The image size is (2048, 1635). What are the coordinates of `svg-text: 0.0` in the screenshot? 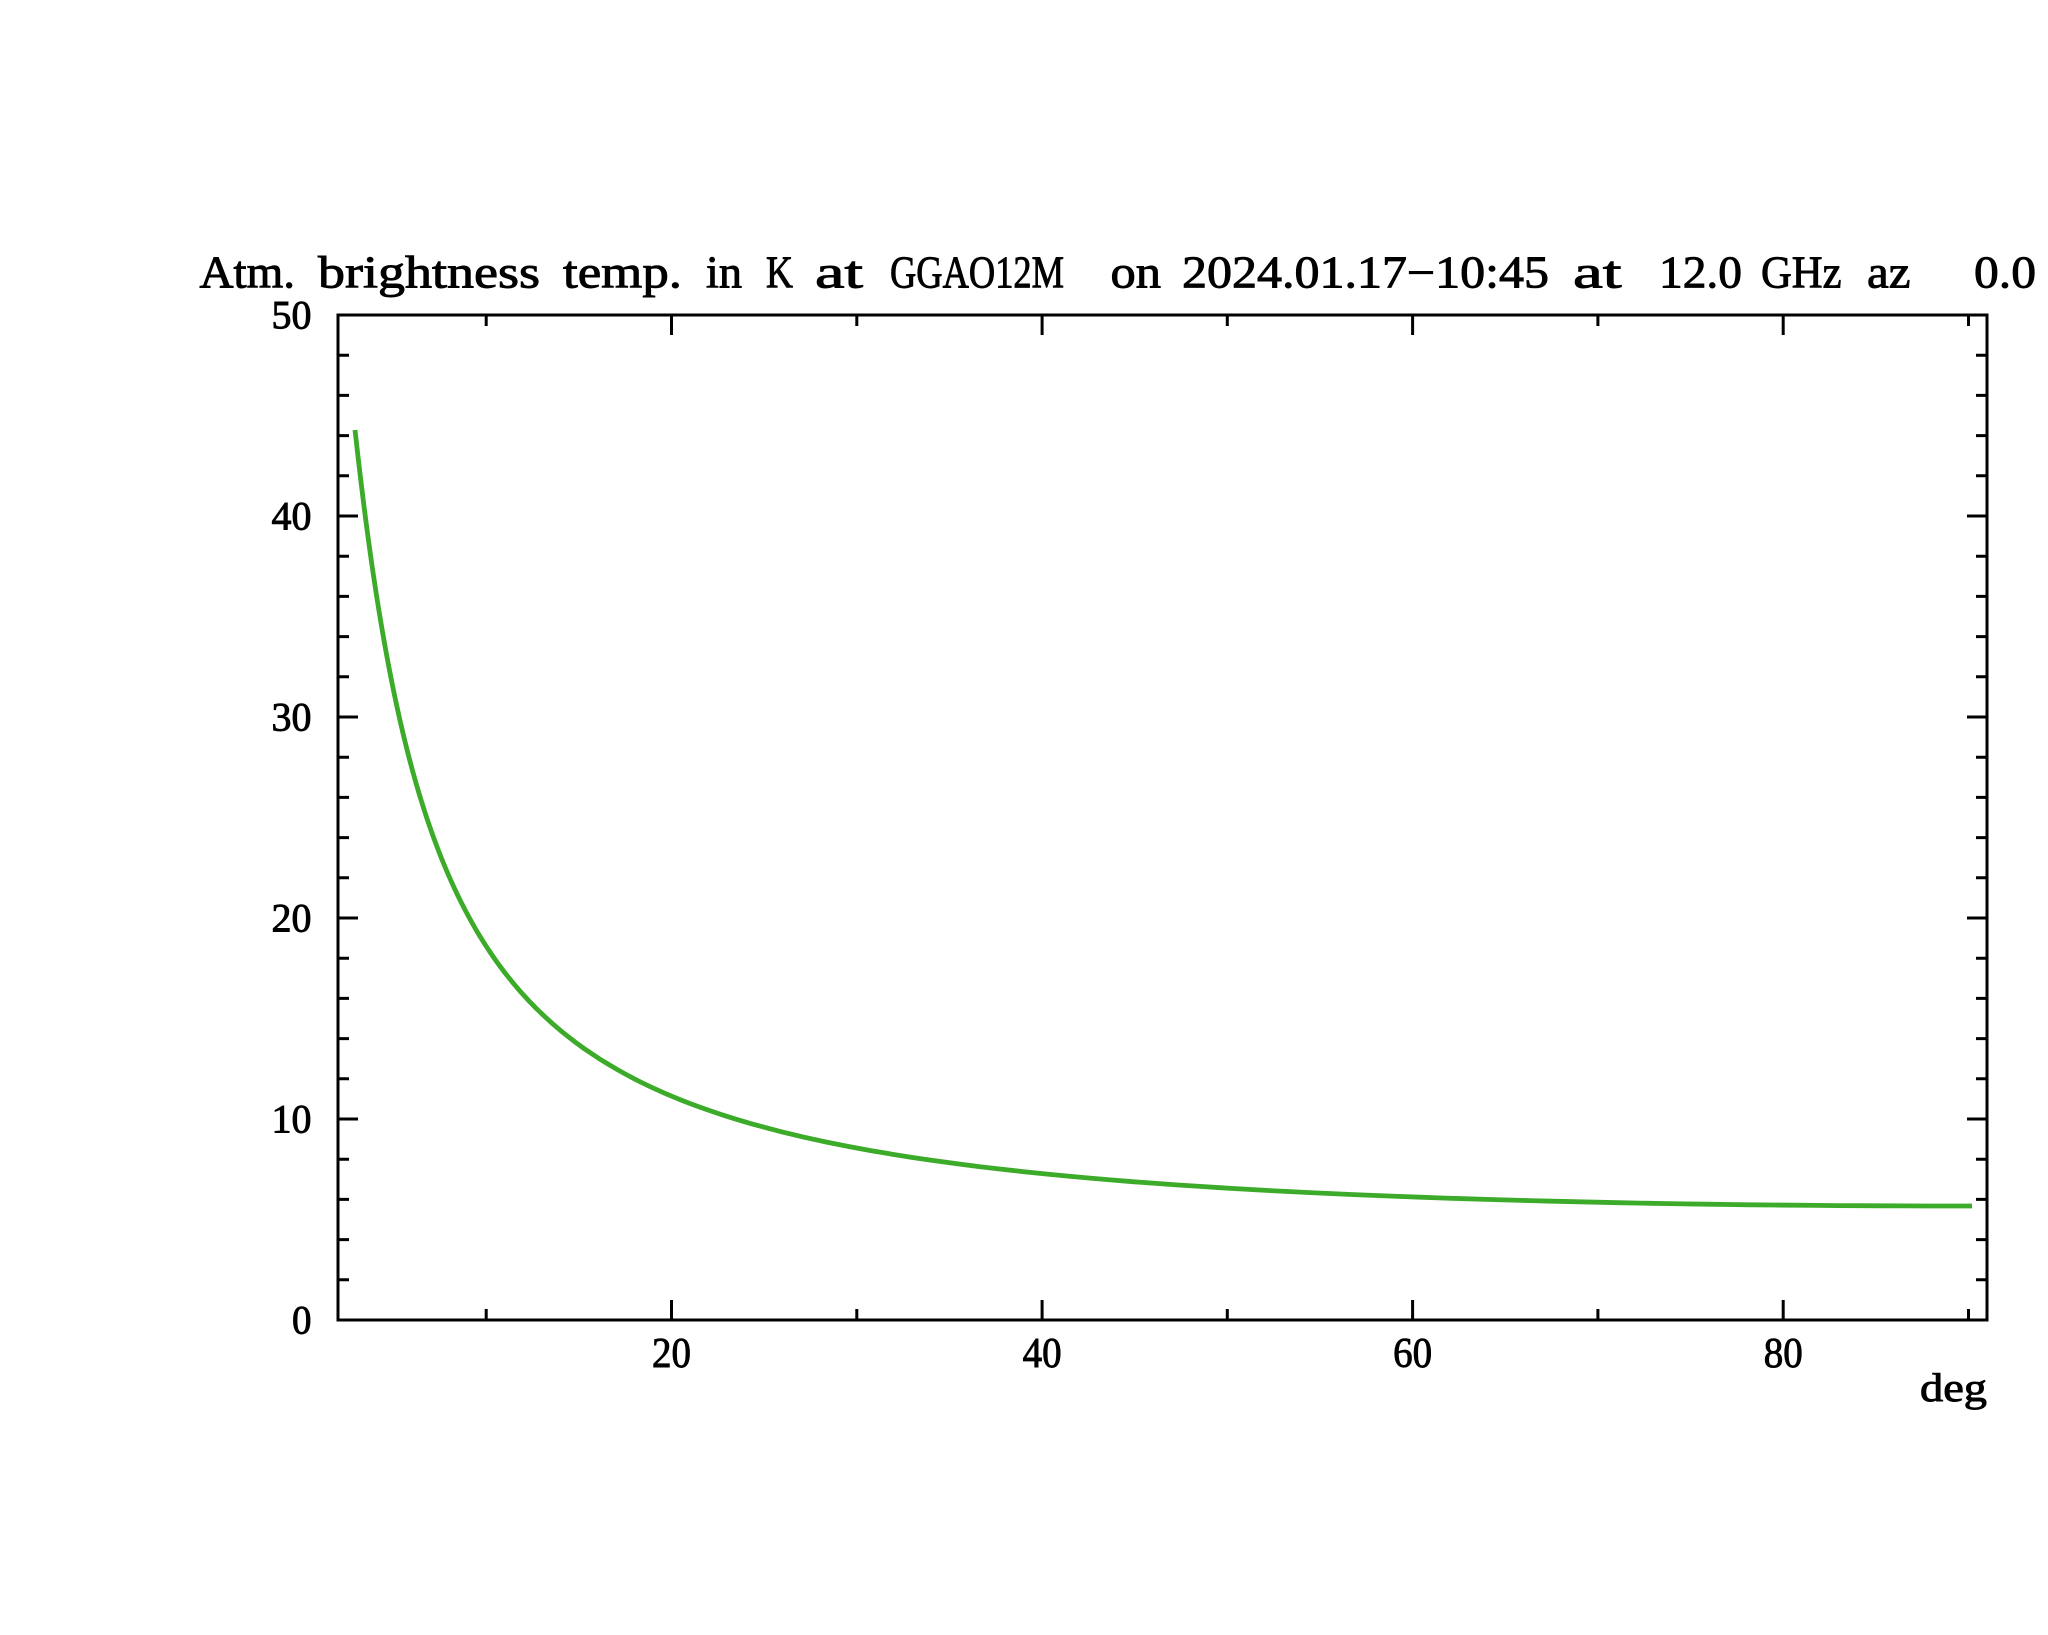 It's located at (2005, 273).